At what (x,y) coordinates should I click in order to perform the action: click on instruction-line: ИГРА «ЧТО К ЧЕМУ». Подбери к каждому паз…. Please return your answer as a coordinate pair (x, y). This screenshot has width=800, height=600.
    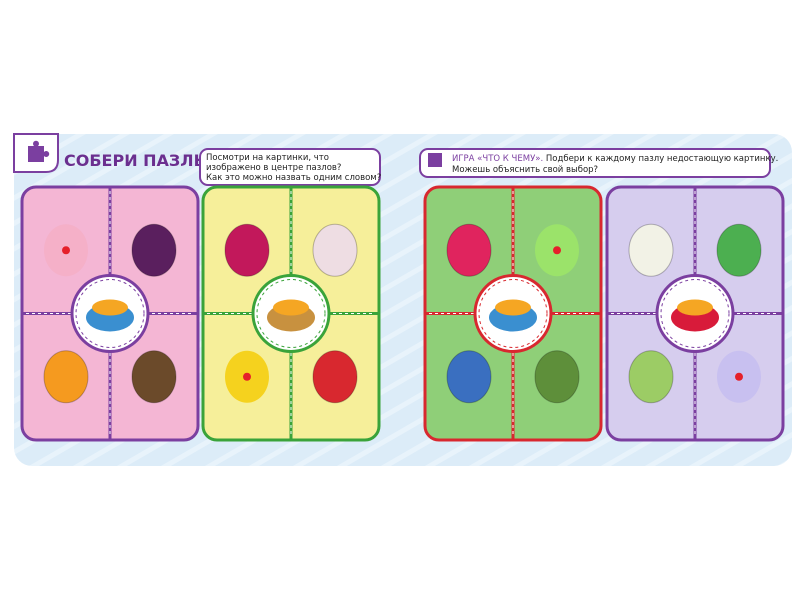
    Looking at the image, I should click on (615, 159).